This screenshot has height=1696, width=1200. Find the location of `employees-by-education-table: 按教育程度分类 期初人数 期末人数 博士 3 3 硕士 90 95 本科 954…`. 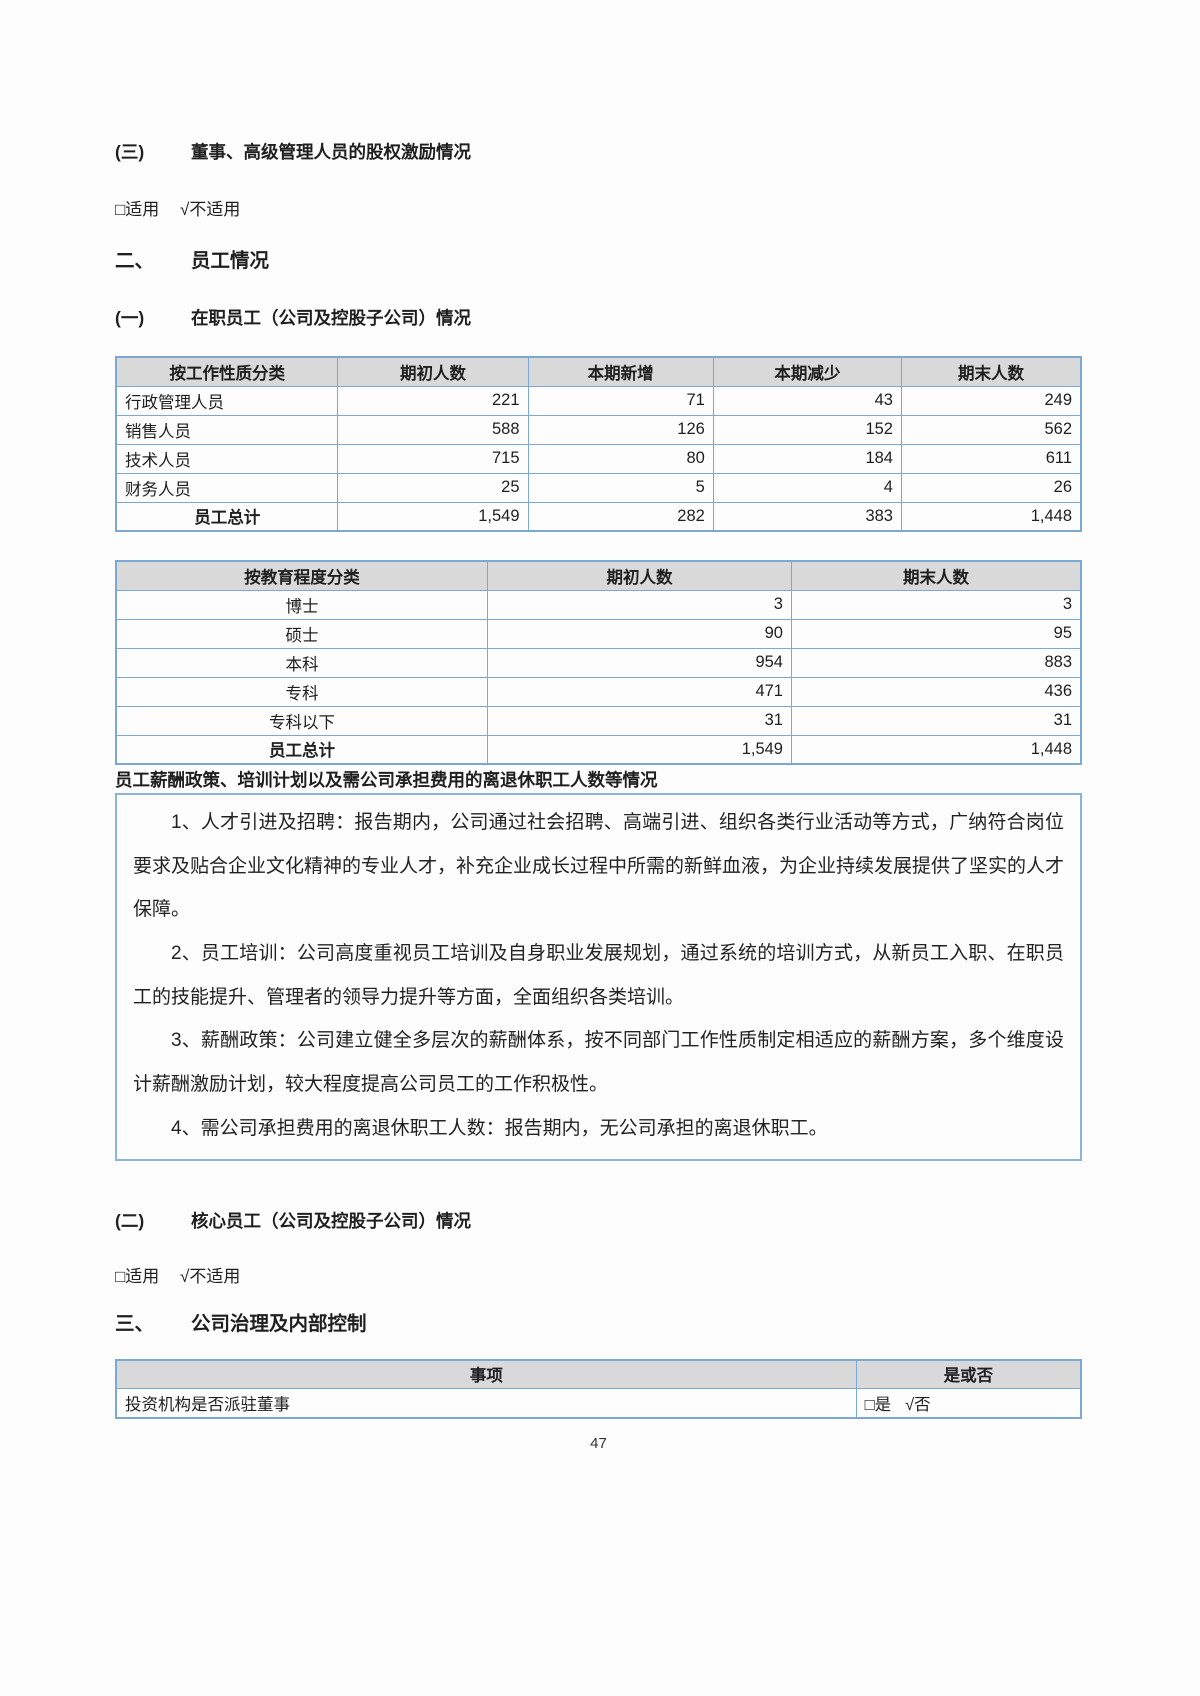

employees-by-education-table: 按教育程度分类 期初人数 期末人数 博士 3 3 硕士 90 95 本科 954… is located at coordinates (598, 662).